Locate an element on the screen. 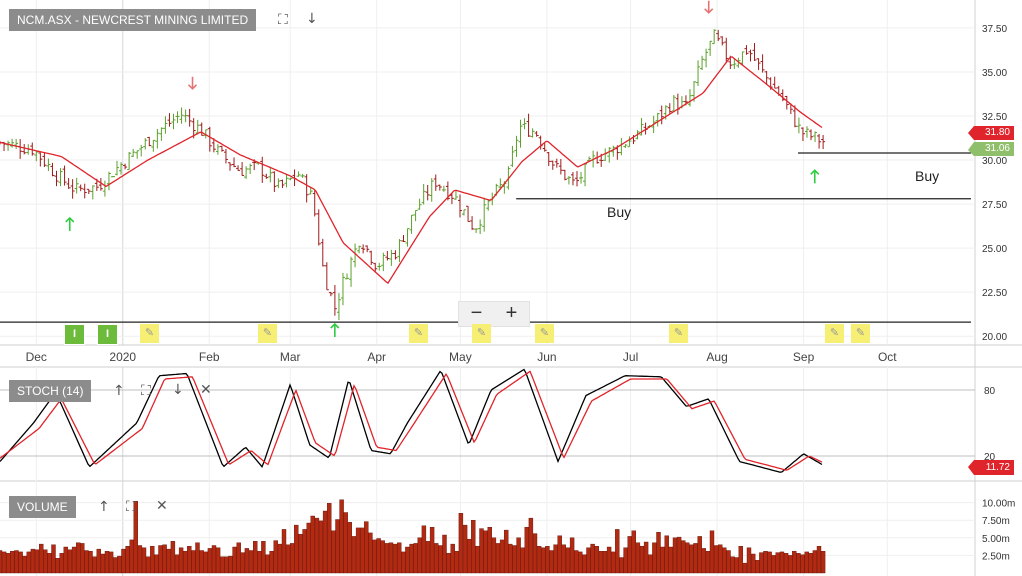 Image resolution: width=1022 pixels, height=576 pixels. volume-tick-label: 2.50m is located at coordinates (996, 556).